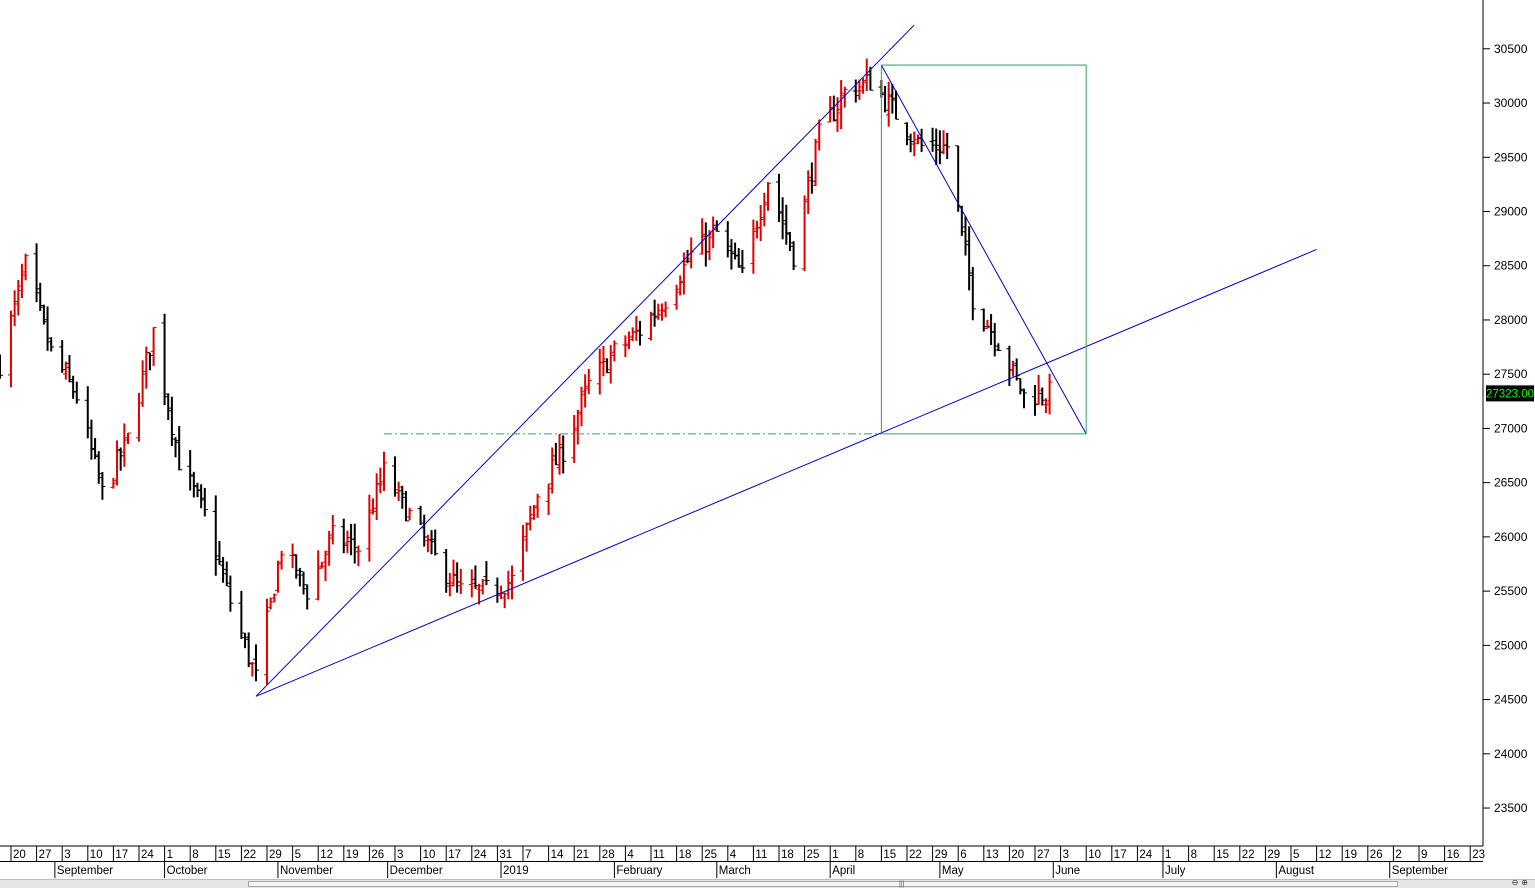 This screenshot has height=888, width=1535. What do you see at coordinates (1511, 754) in the screenshot?
I see `price-tick-label: 24000` at bounding box center [1511, 754].